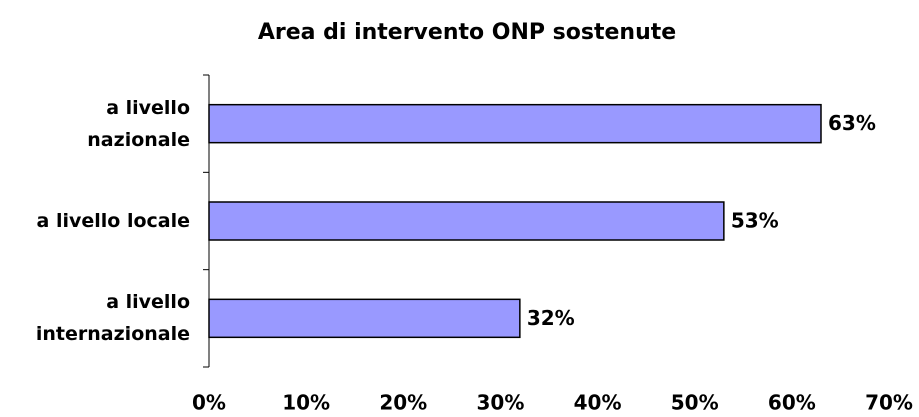 This screenshot has height=417, width=919. Describe the element at coordinates (792, 403) in the screenshot. I see `x-tick-label: 60%` at that location.